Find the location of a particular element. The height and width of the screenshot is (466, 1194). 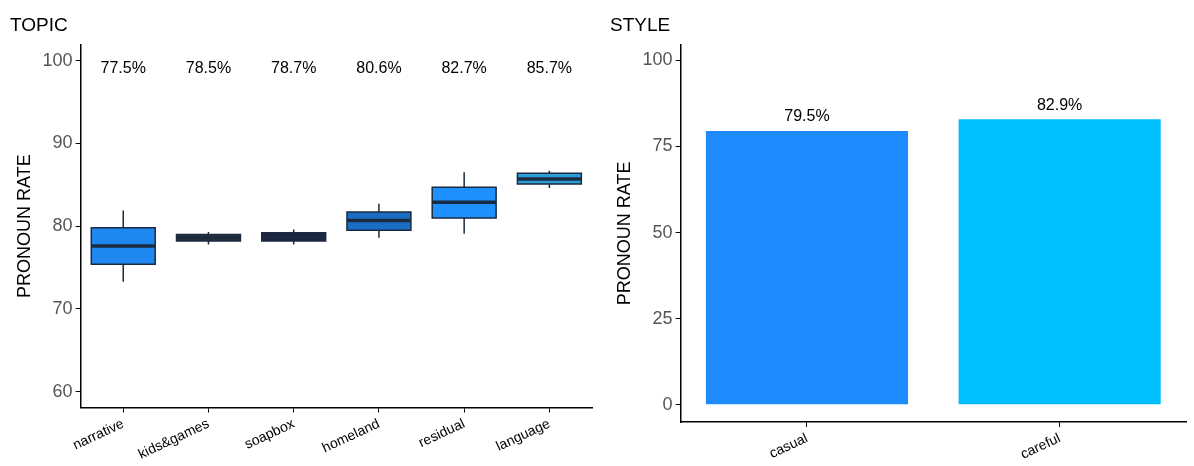

data-label: 82.9% is located at coordinates (1059, 104).